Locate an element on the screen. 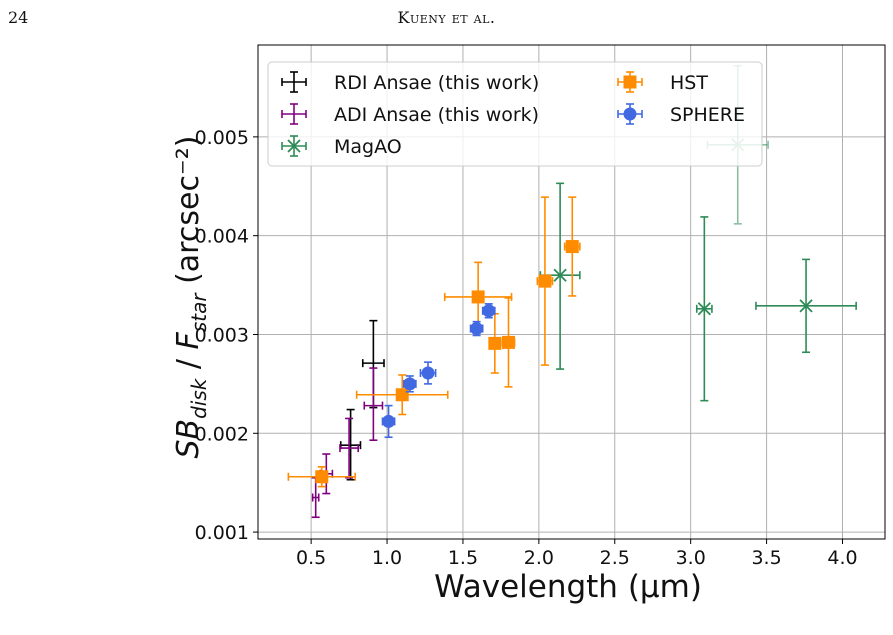 This screenshot has width=893, height=635. y-title-f: F is located at coordinates (188, 340).